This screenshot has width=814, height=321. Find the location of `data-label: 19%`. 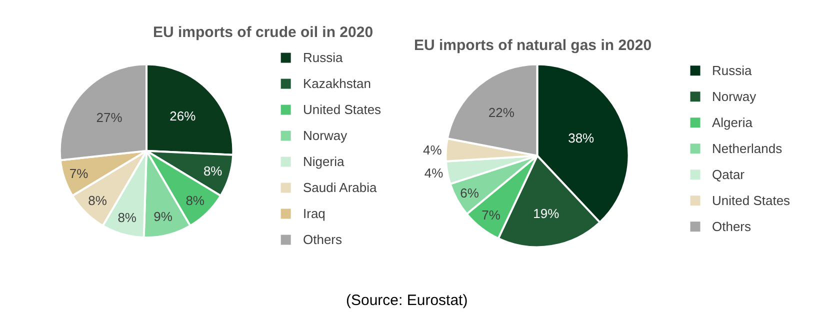

data-label: 19% is located at coordinates (546, 214).